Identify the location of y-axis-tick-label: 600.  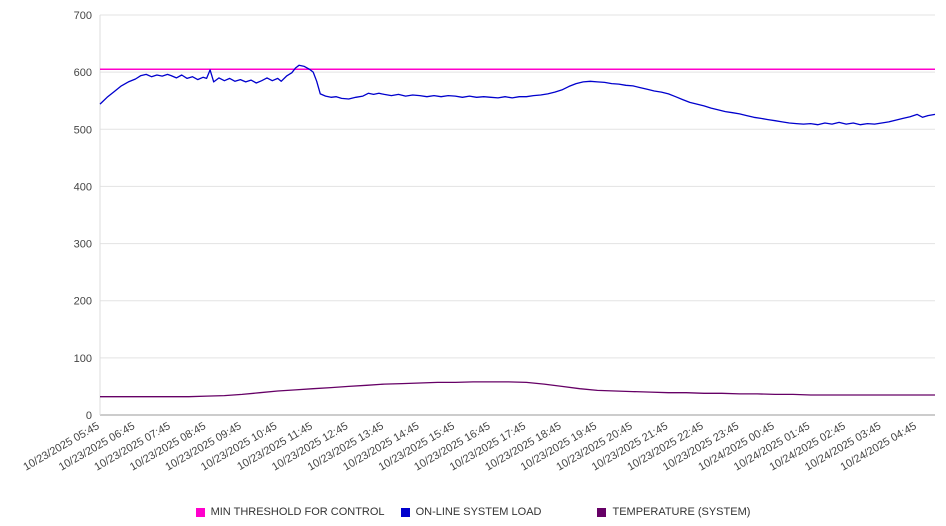
(83, 73).